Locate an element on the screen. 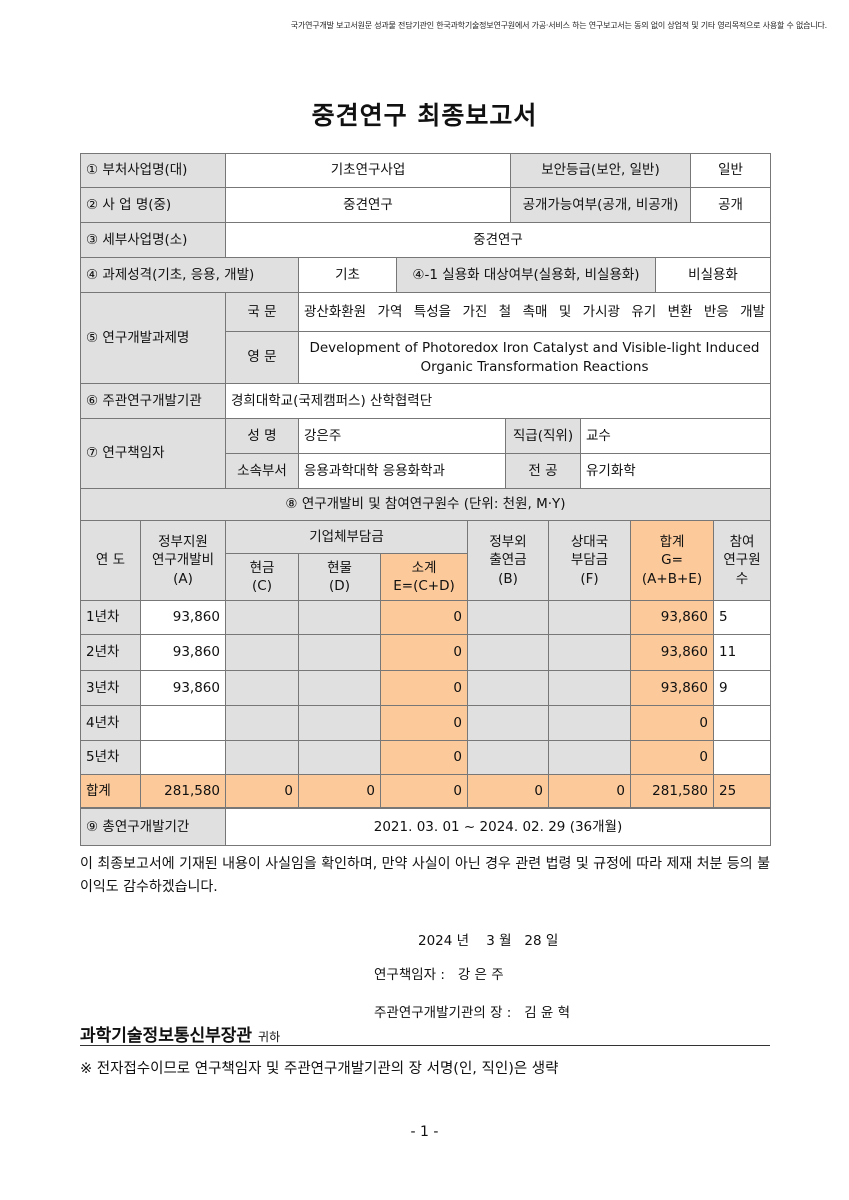 Image resolution: width=849 pixels, height=1200 pixels. page-number: - 1 - is located at coordinates (424, 1132).